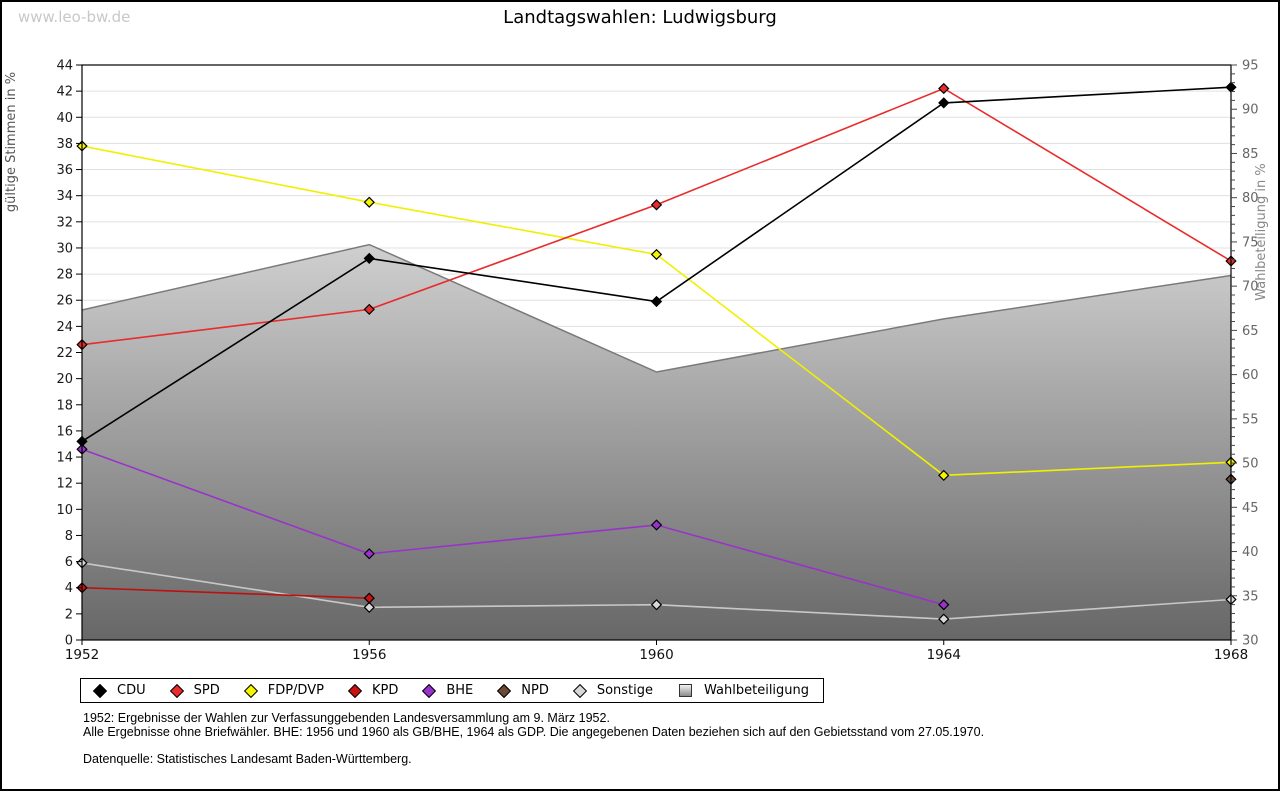 The height and width of the screenshot is (791, 1280). I want to click on axis-x: 1952 1956 1960 1964 1968, so click(656, 651).